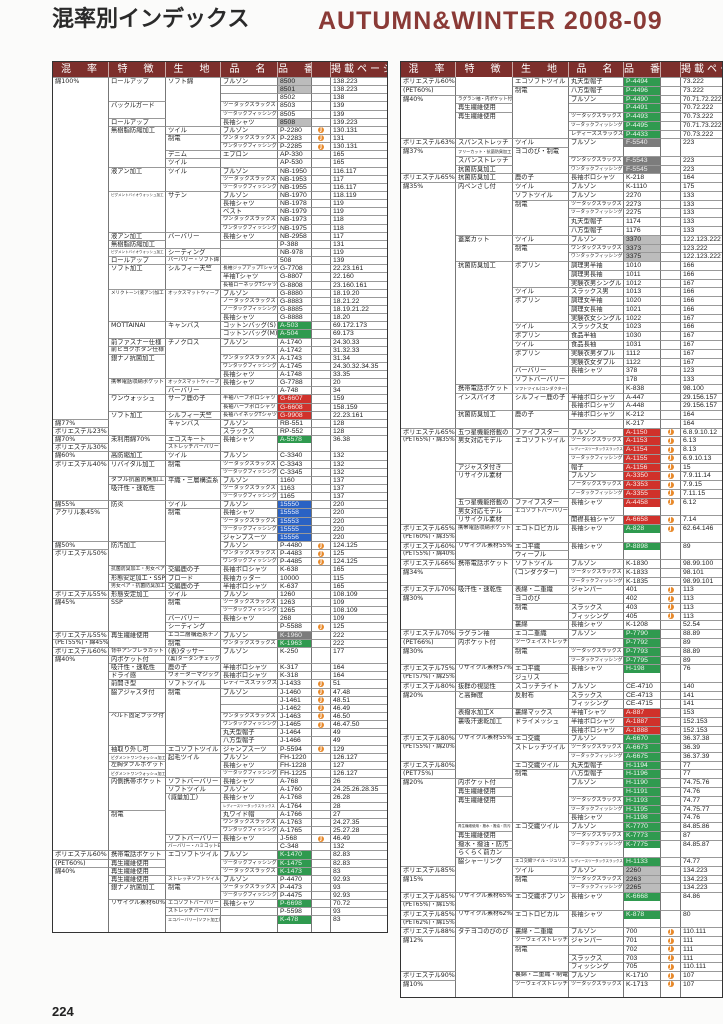 The image size is (723, 1024). What do you see at coordinates (359, 398) in the screenshot?
I see `cell-pages: 159` at bounding box center [359, 398].